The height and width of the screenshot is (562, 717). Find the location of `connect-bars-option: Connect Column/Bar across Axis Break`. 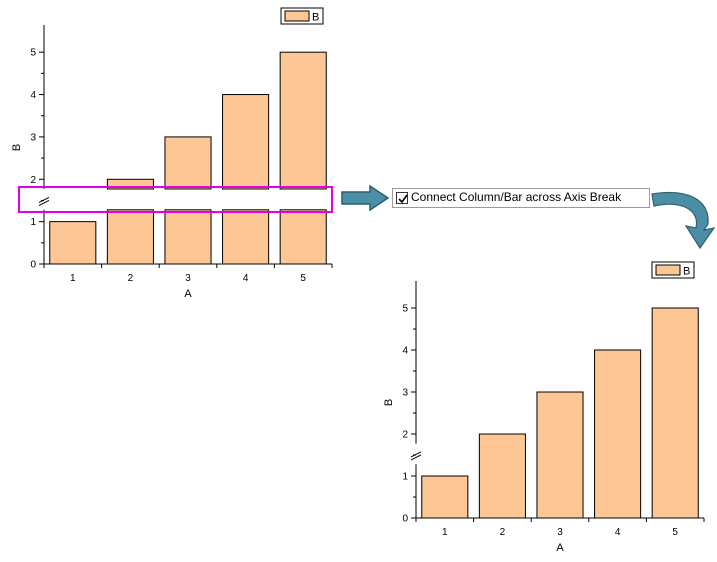

connect-bars-option: Connect Column/Bar across Axis Break is located at coordinates (521, 198).